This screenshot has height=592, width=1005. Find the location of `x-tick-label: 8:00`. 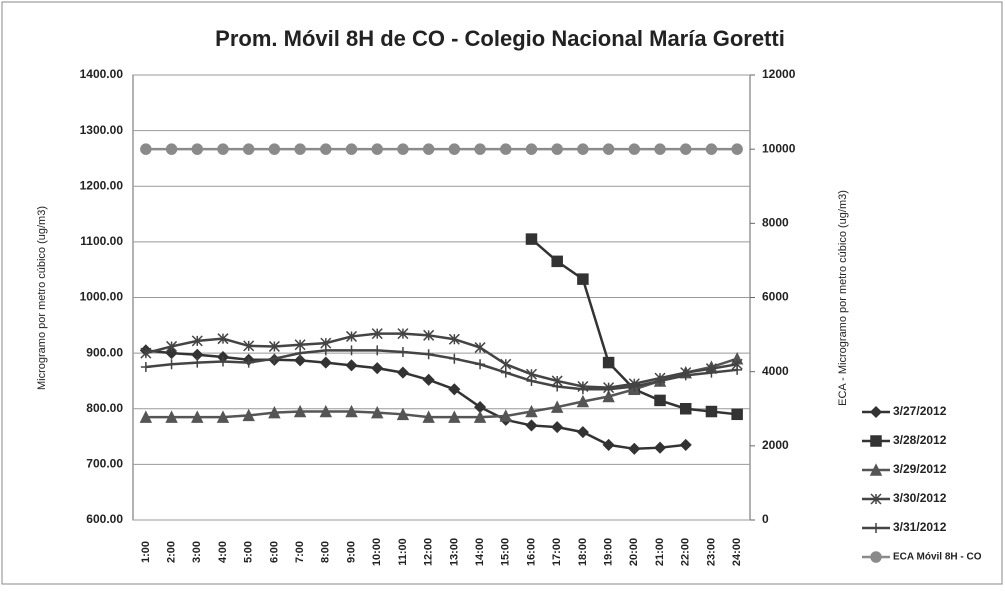

x-tick-label: 8:00 is located at coordinates (326, 552).